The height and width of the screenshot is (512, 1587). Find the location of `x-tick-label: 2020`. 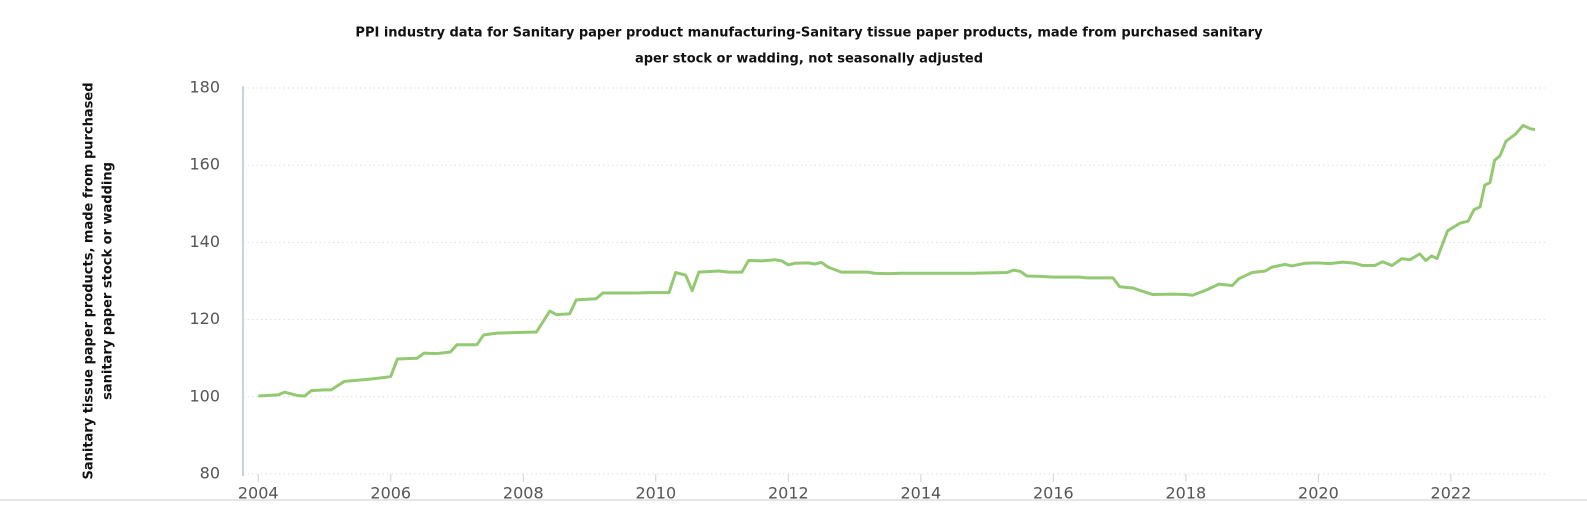

x-tick-label: 2020 is located at coordinates (1318, 493).